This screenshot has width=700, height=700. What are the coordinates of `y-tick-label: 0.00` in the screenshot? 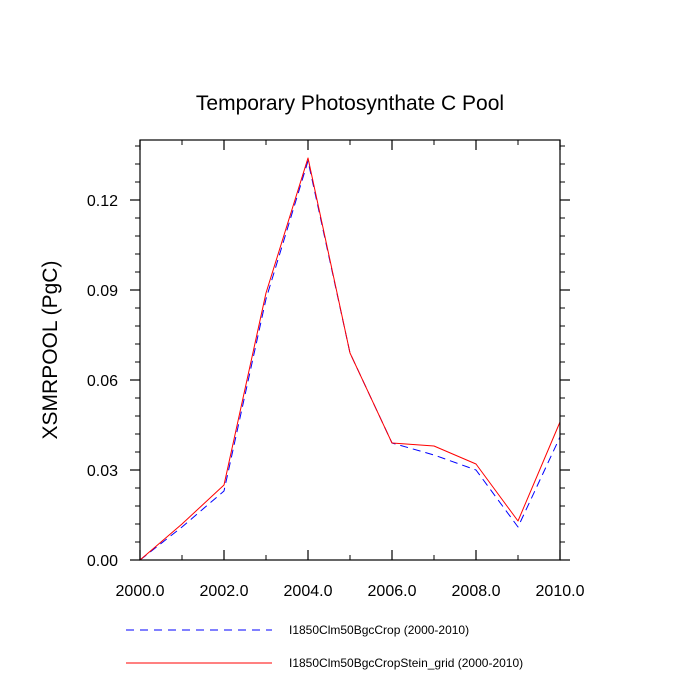 It's located at (102, 561).